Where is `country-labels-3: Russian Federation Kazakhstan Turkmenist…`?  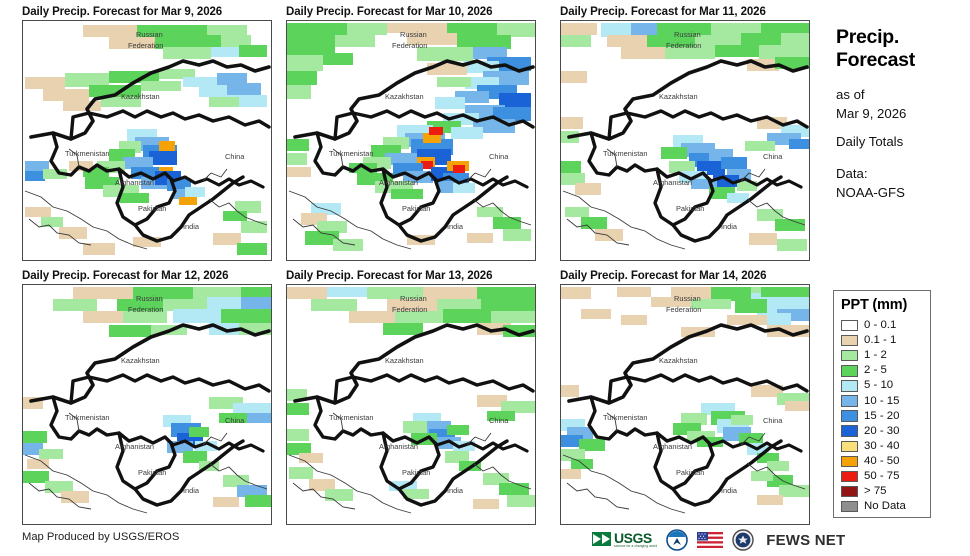 country-labels-3: Russian Federation Kazakhstan Turkmenist… is located at coordinates (693, 130).